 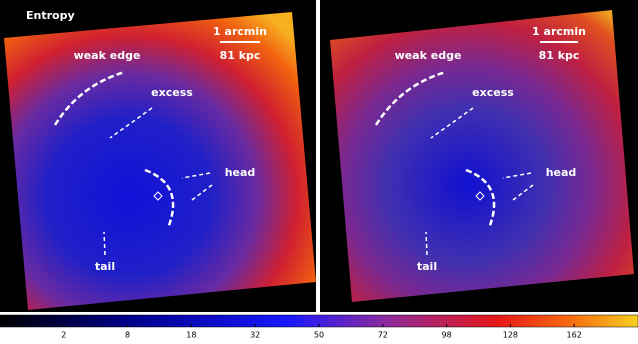 I want to click on tick-label: 18, so click(x=191, y=335).